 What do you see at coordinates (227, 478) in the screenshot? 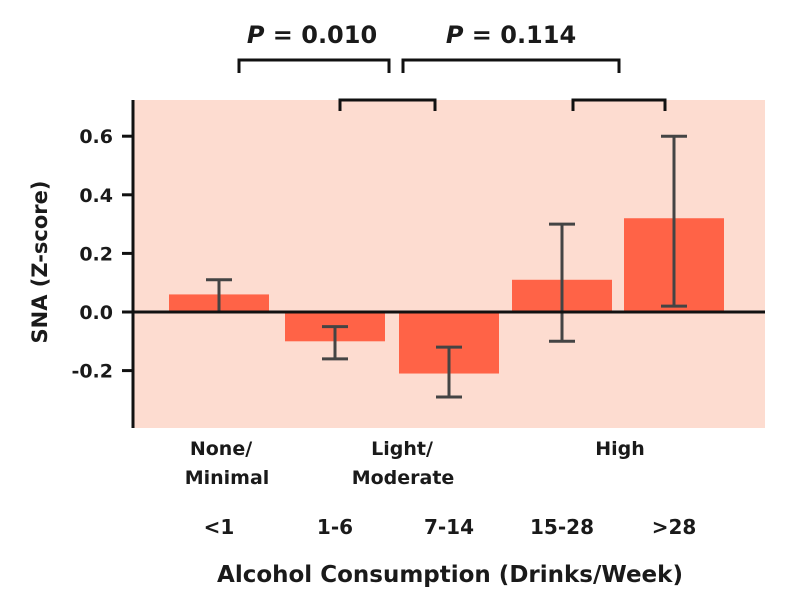
I see `group-label-0-line-1: Minimal` at bounding box center [227, 478].